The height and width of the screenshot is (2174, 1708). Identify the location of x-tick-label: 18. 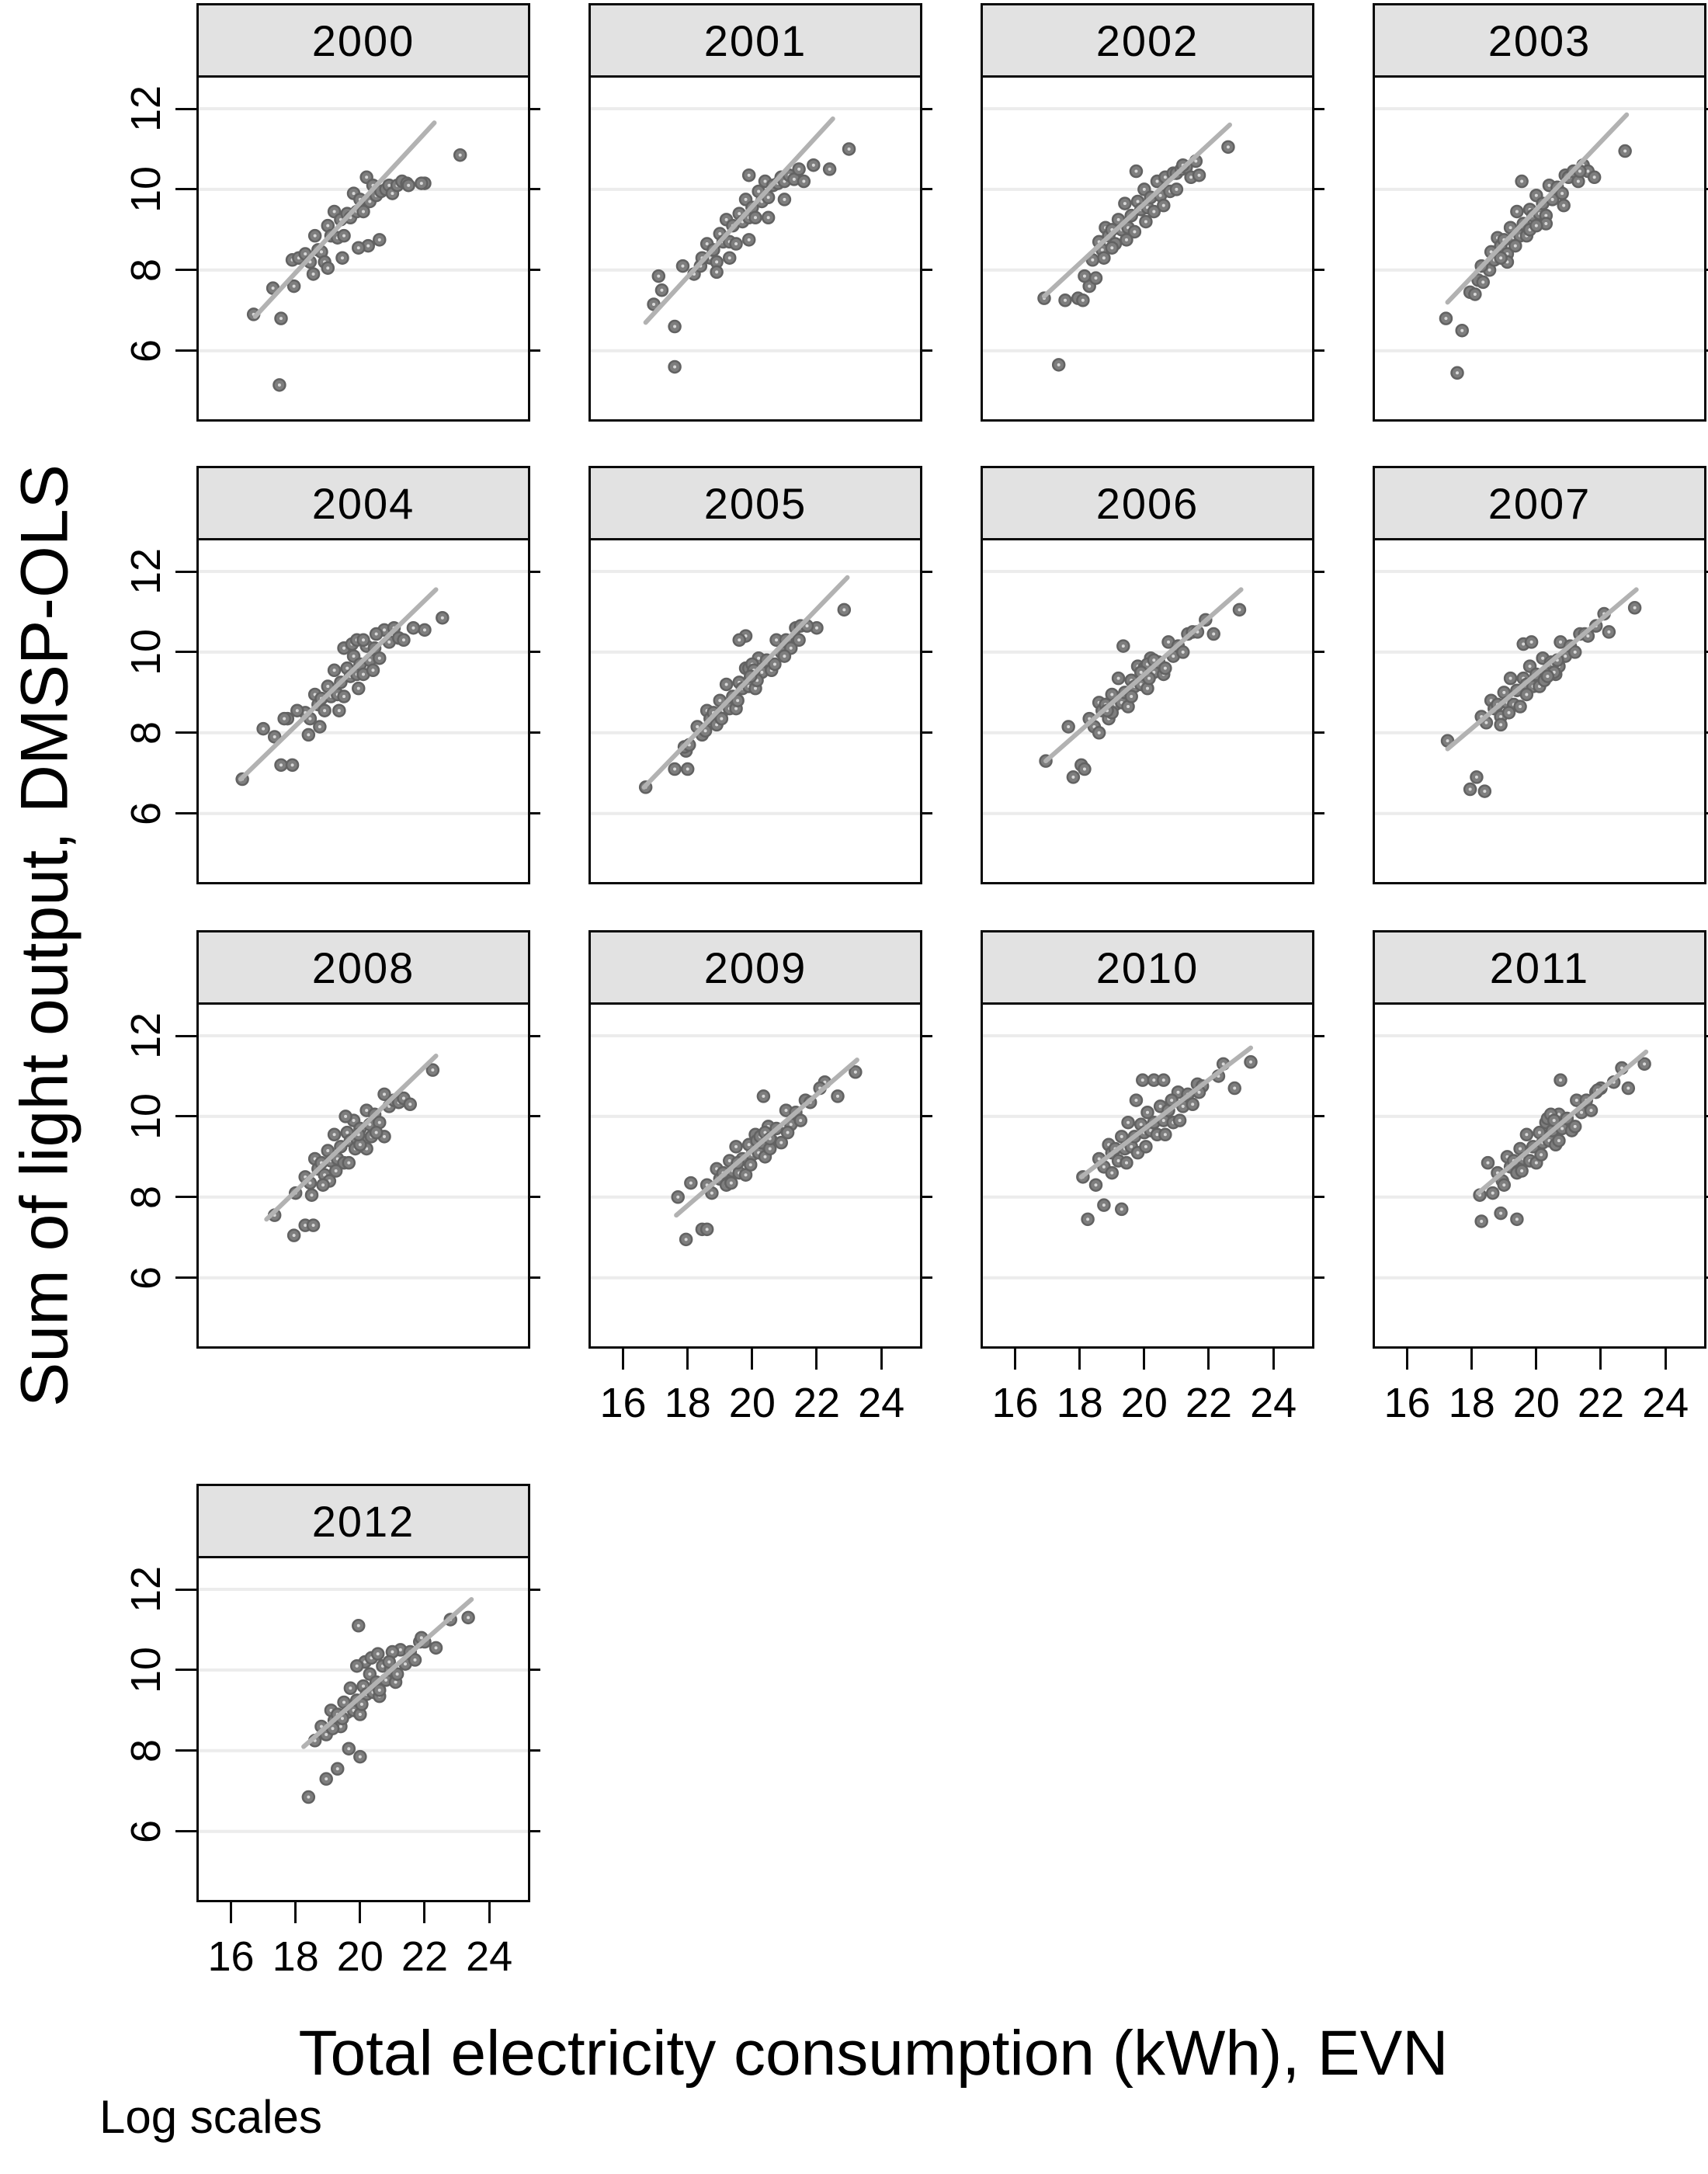
(1472, 1403).